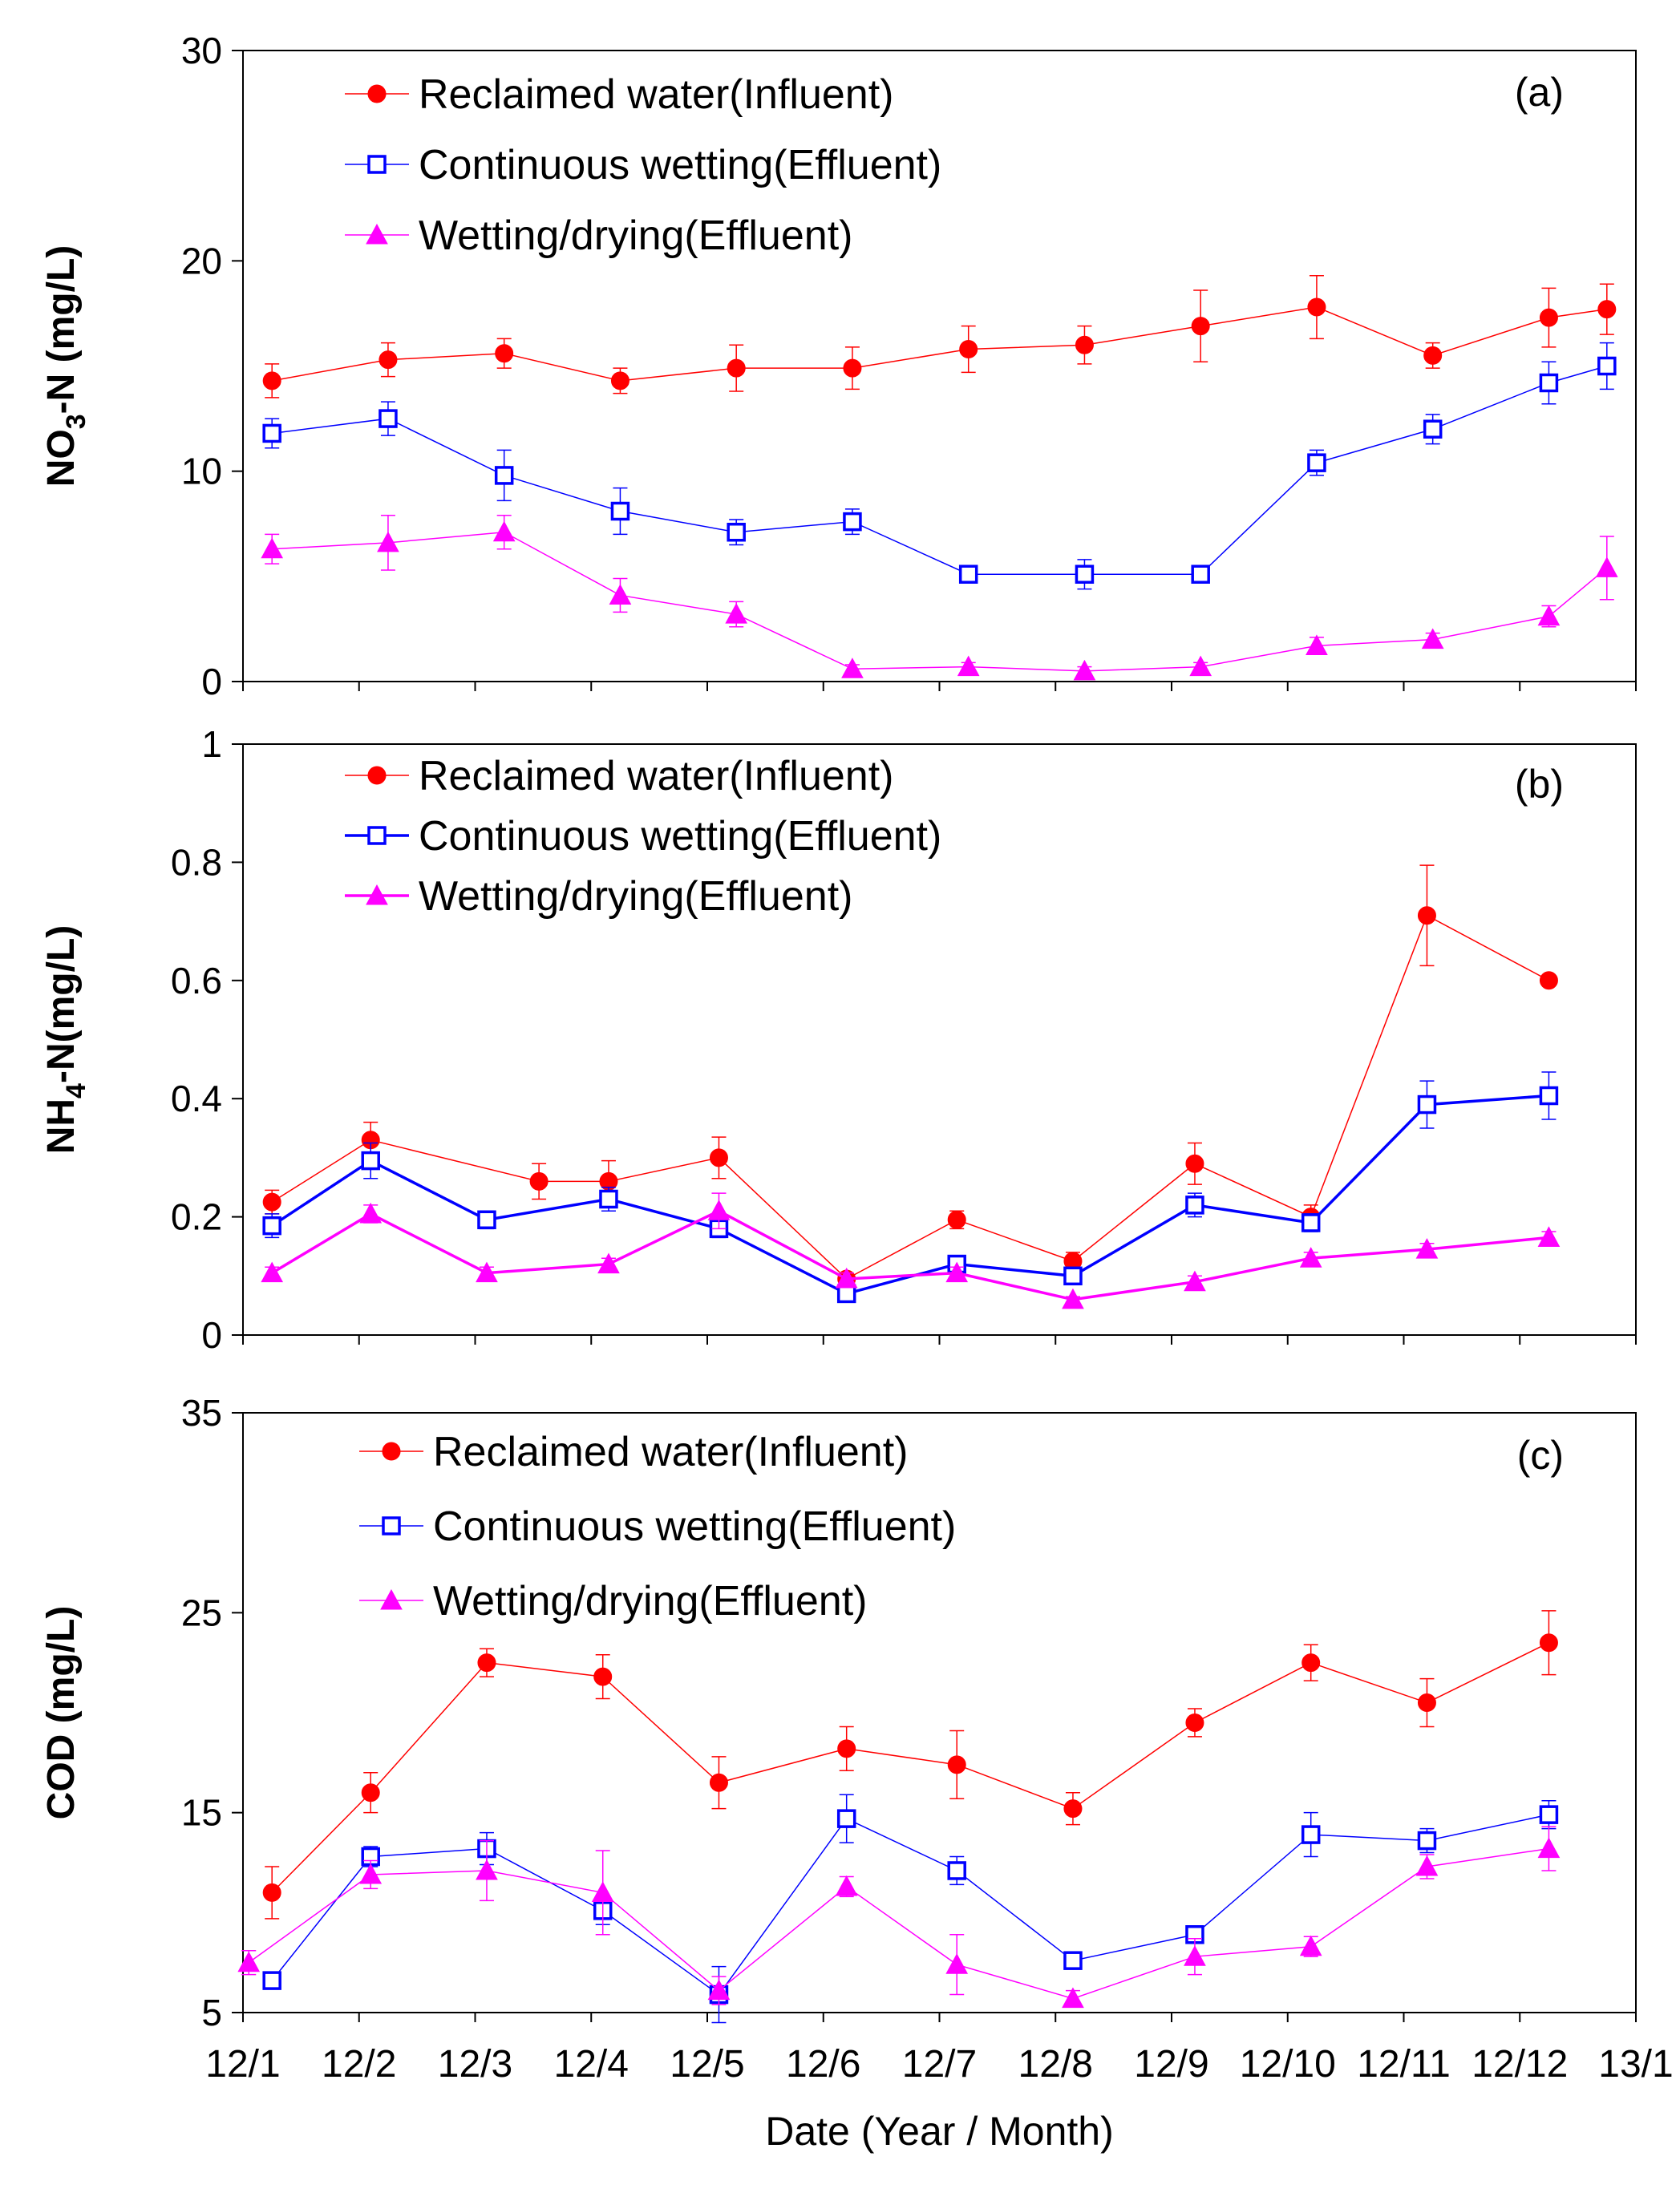 The image size is (1680, 2201). Describe the element at coordinates (201, 1413) in the screenshot. I see `y-tick-label: 35` at that location.